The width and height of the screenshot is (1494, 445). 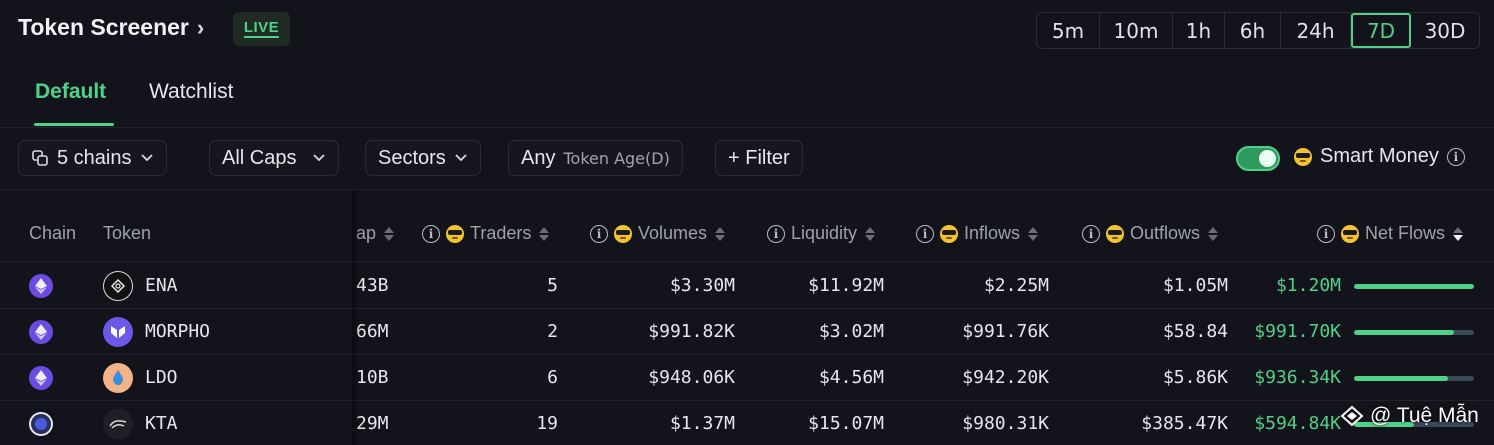 I want to click on toggle-knob, so click(x=1267, y=158).